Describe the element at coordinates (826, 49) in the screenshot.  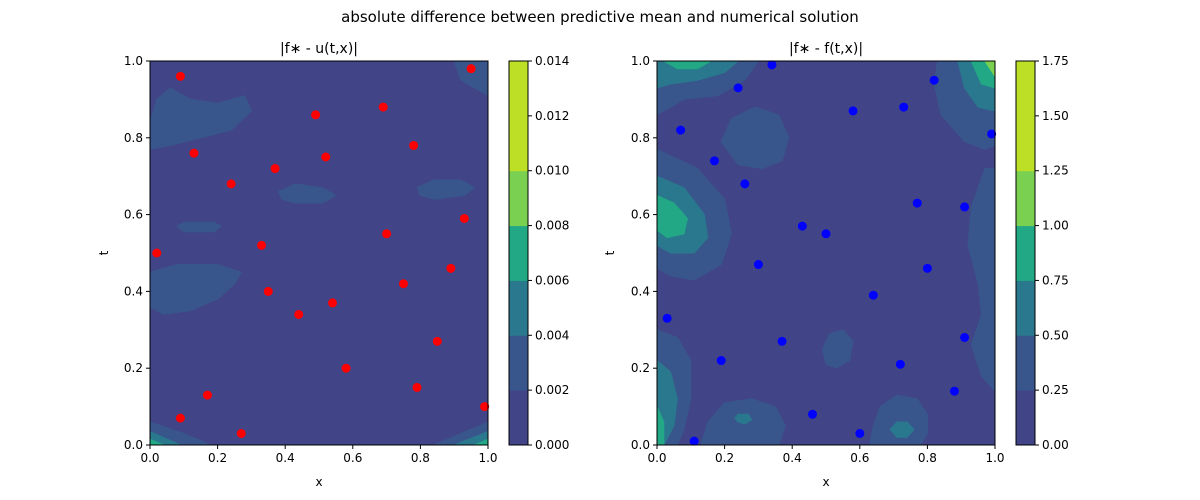
I see `right-plot-title: |f∗ - f(t,x)|` at that location.